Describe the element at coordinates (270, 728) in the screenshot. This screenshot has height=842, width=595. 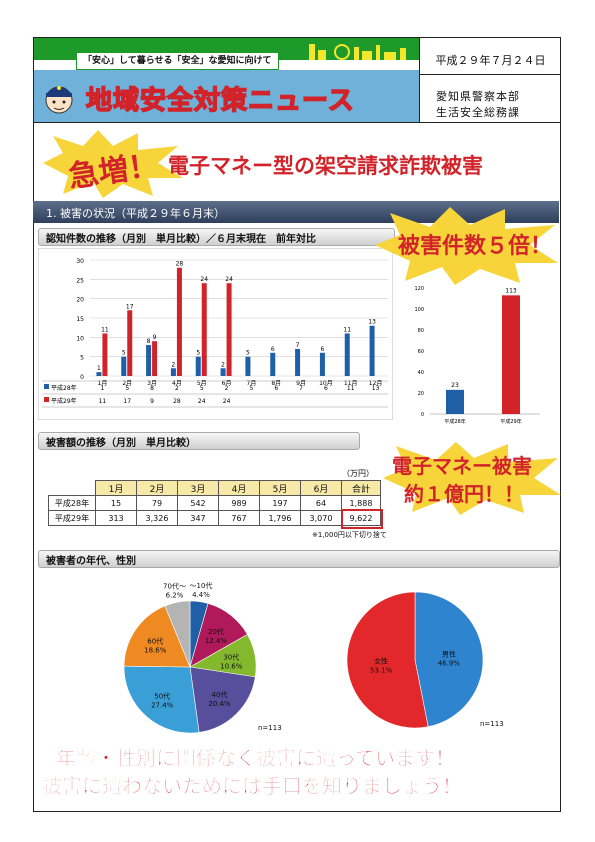
I see `age-sample-size: n=113` at that location.